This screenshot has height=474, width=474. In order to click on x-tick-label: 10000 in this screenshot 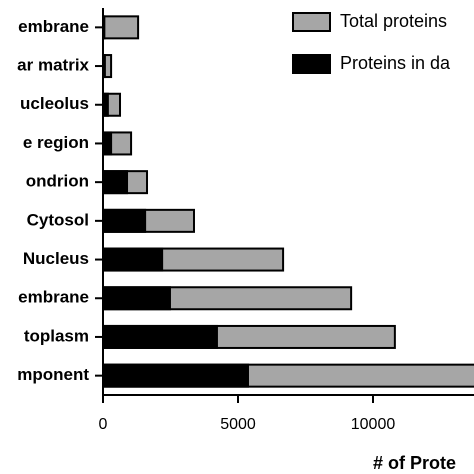, I will do `click(373, 424)`.